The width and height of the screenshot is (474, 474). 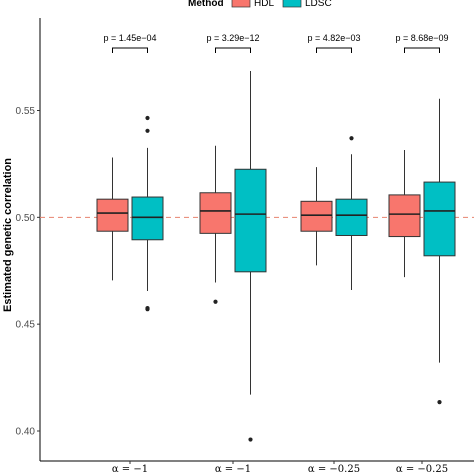 I want to click on p-value-label: p = 4.82e−03, so click(x=333, y=38).